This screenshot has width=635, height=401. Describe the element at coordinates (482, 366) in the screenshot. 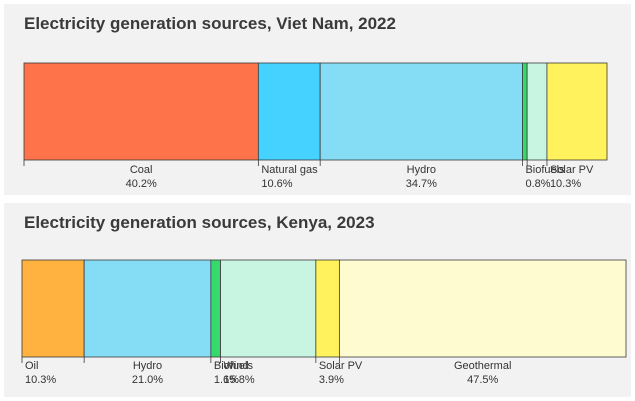

I see `category-label-geothermal: Geothermal` at that location.